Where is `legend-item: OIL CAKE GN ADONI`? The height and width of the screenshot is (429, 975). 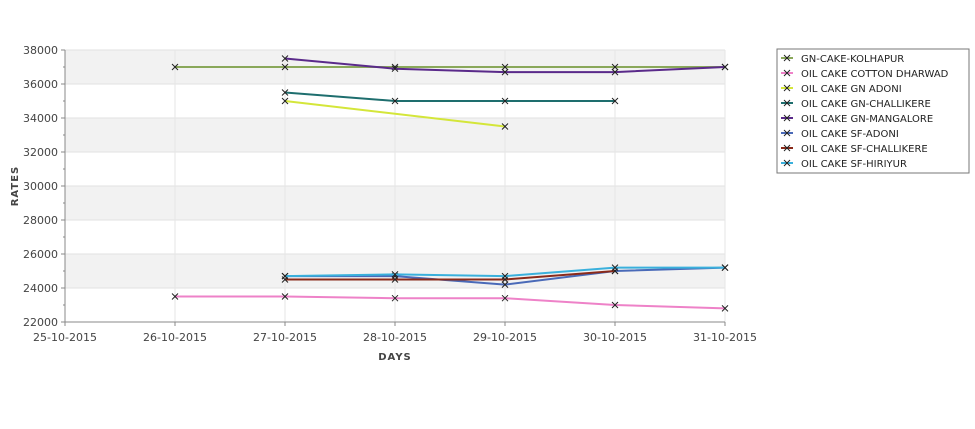
legend-item: OIL CAKE GN ADONI is located at coordinates (841, 89).